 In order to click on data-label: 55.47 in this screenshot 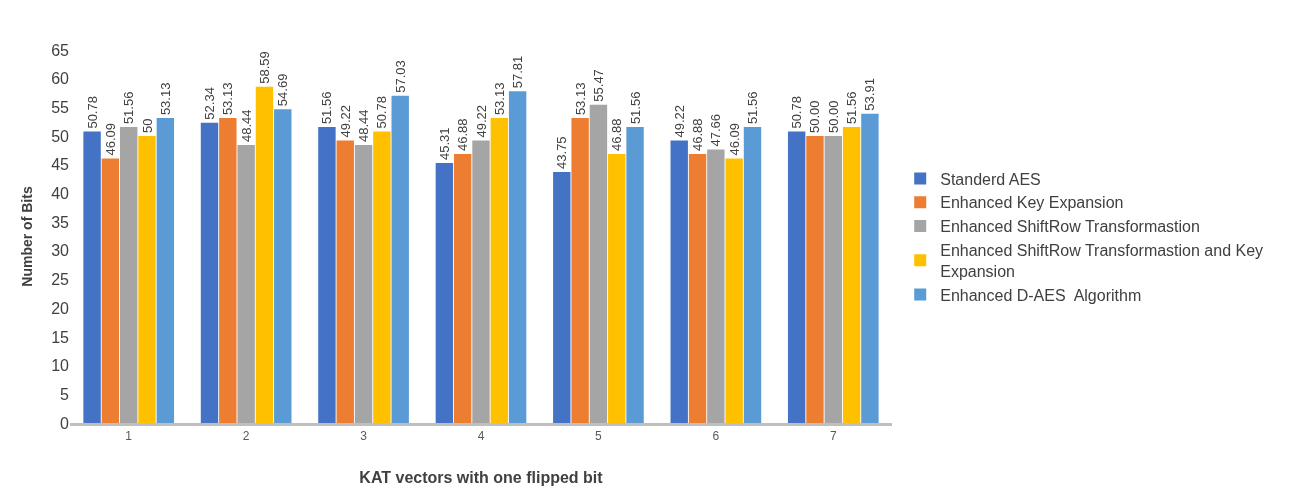, I will do `click(598, 85)`.